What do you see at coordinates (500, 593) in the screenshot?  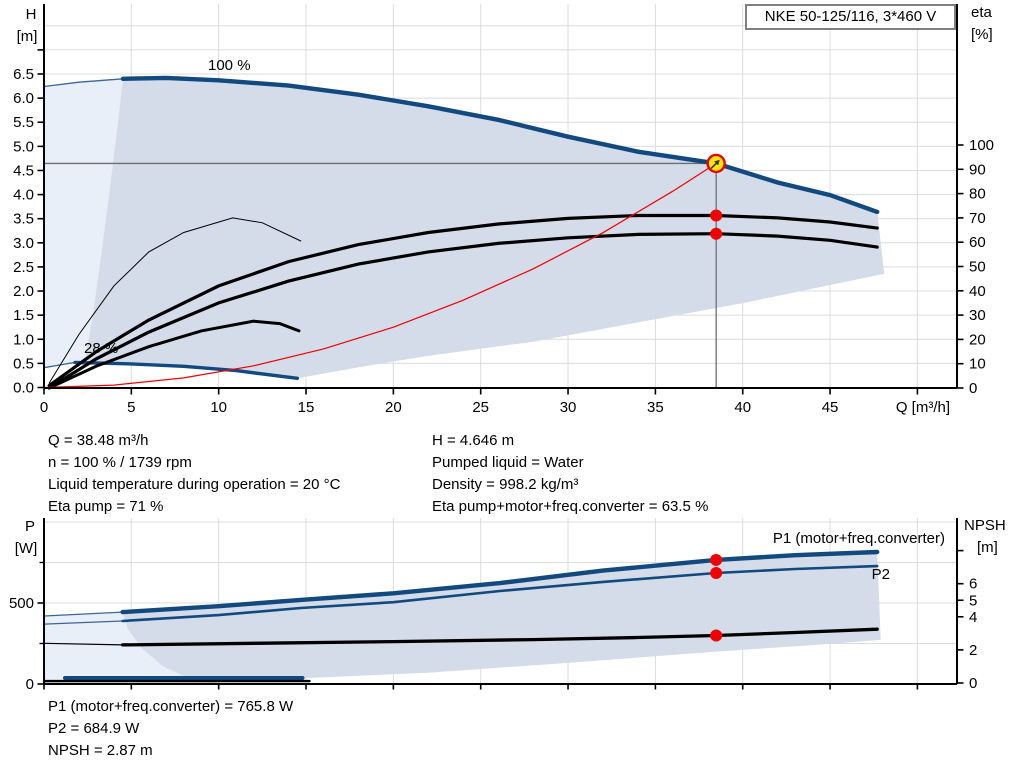 I see `curve-p2` at bounding box center [500, 593].